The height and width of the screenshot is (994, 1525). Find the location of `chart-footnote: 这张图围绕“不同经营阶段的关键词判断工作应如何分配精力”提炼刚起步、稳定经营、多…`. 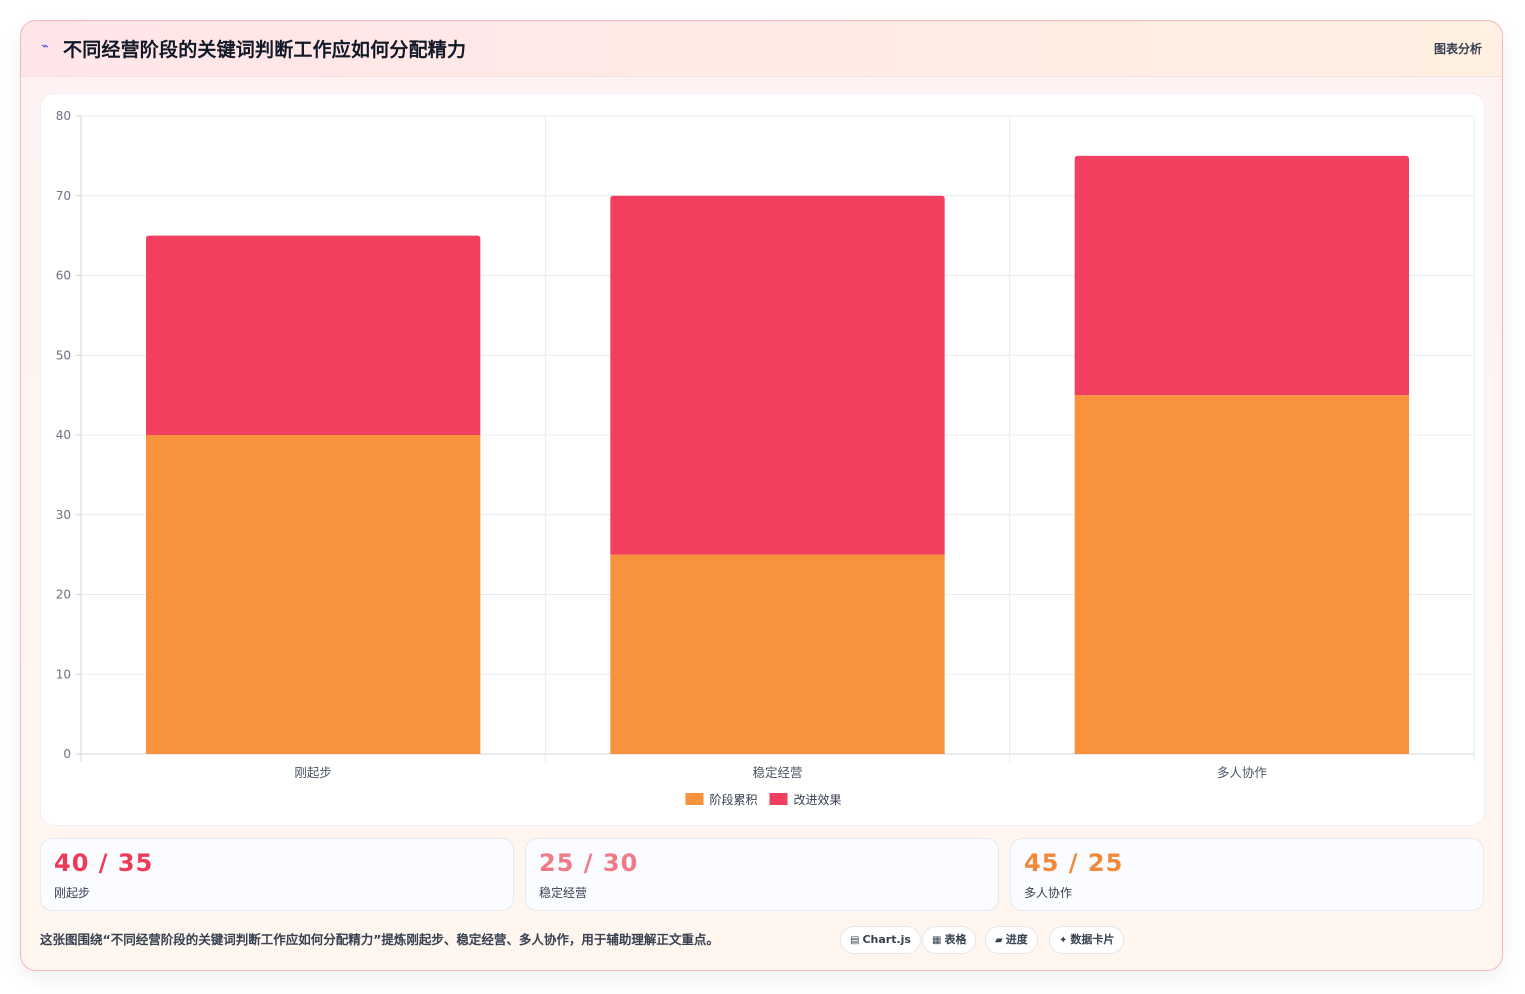

chart-footnote: 这张图围绕“不同经营阶段的关键词判断工作应如何分配精力”提炼刚起步、稳定经营、多… is located at coordinates (379, 939).